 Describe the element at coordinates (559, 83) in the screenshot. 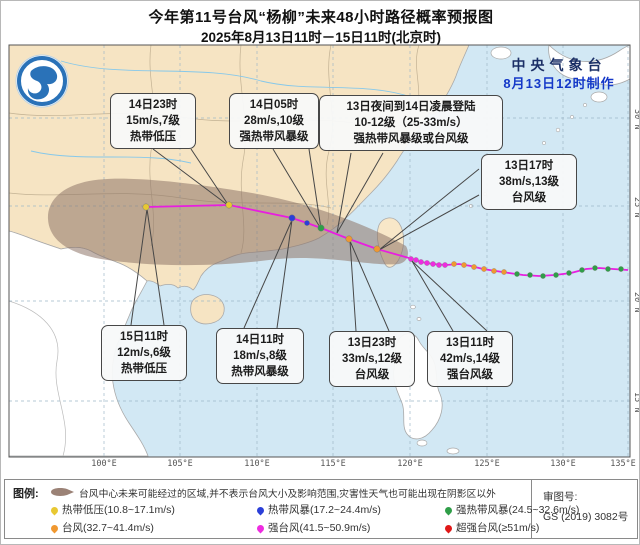

I see `agency-issue-time: 8月13日12时制作` at that location.